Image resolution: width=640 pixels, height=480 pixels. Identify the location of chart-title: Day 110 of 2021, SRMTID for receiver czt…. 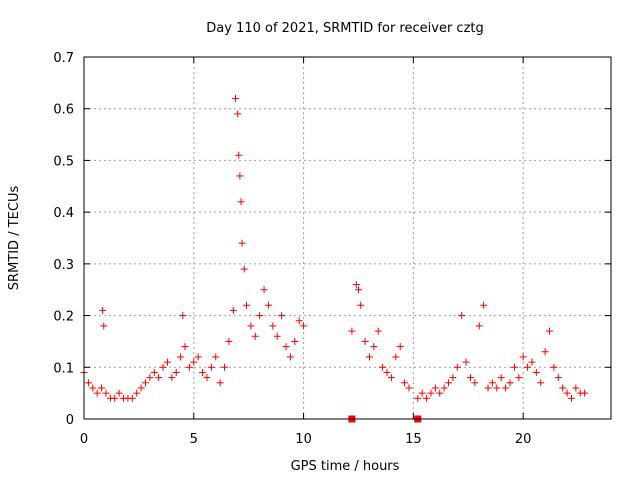
(345, 28).